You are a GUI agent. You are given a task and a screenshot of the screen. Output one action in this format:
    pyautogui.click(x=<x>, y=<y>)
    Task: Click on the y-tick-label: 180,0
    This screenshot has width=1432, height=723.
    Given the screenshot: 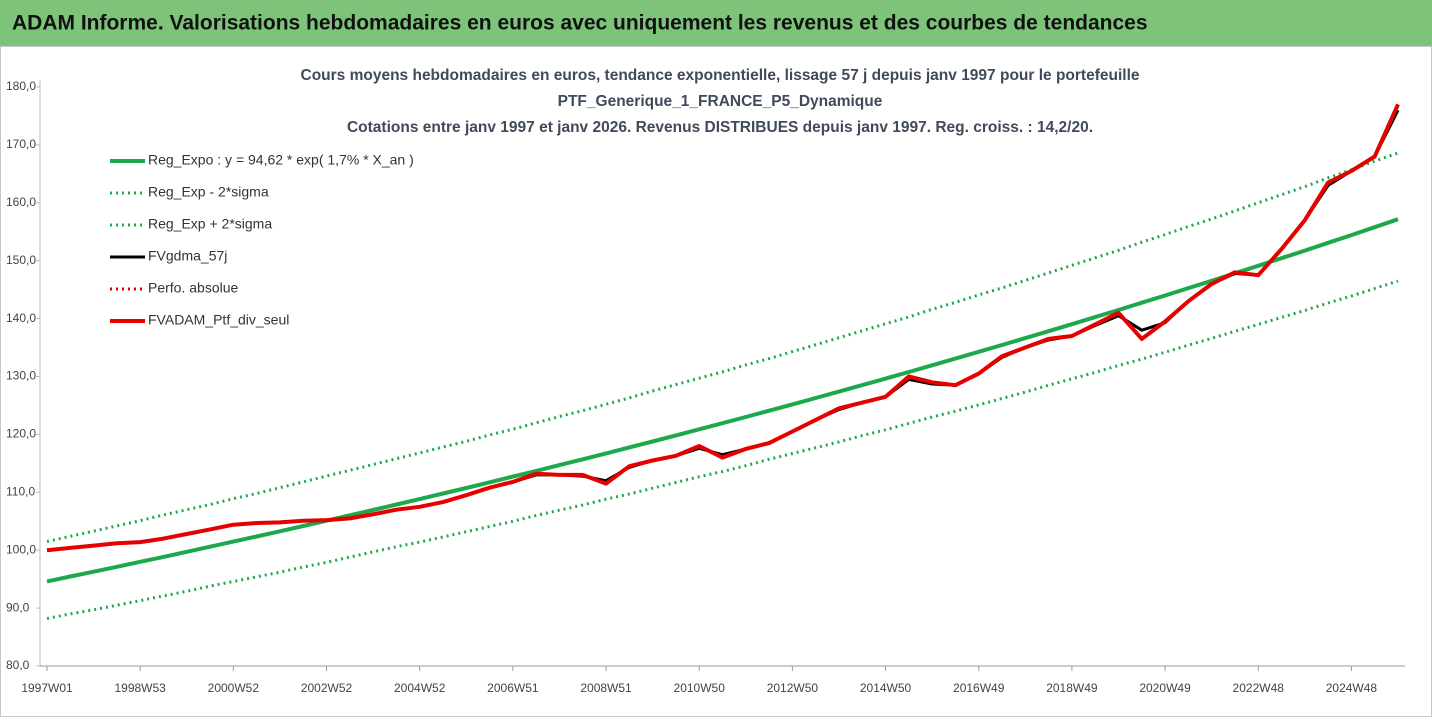 What is the action you would take?
    pyautogui.click(x=21, y=86)
    